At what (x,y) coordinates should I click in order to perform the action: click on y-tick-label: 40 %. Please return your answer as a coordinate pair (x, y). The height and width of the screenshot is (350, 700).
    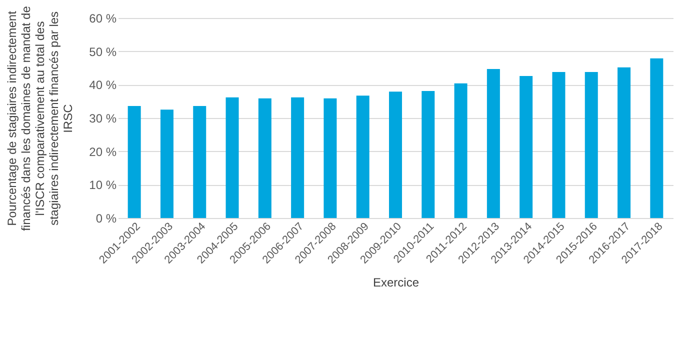
    Looking at the image, I should click on (103, 85).